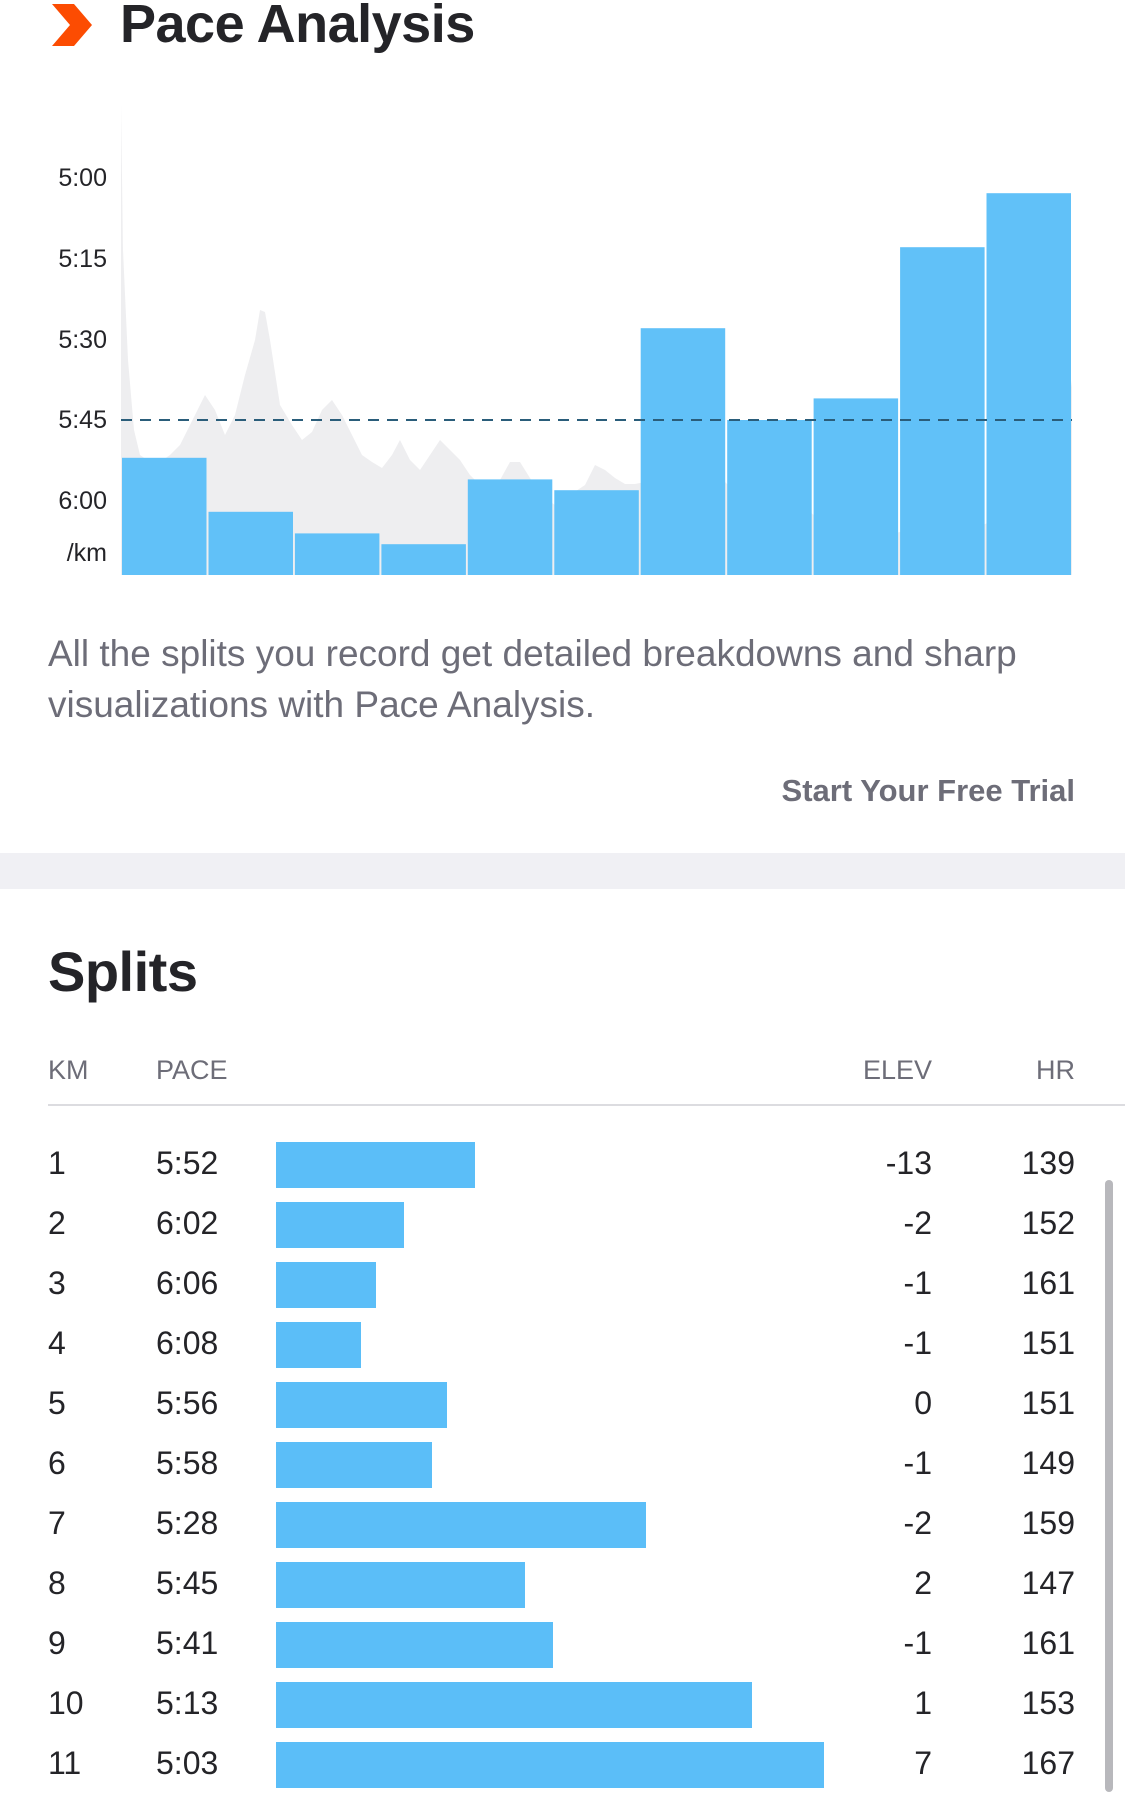  What do you see at coordinates (187, 1523) in the screenshot?
I see `split-pace: 5:28` at bounding box center [187, 1523].